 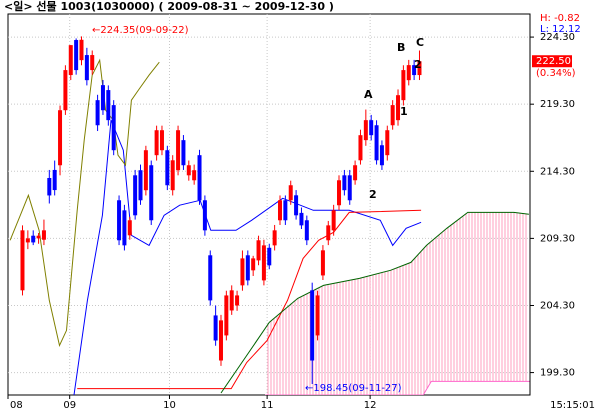 I want to click on y-tick-label: 219.30, so click(x=557, y=104).